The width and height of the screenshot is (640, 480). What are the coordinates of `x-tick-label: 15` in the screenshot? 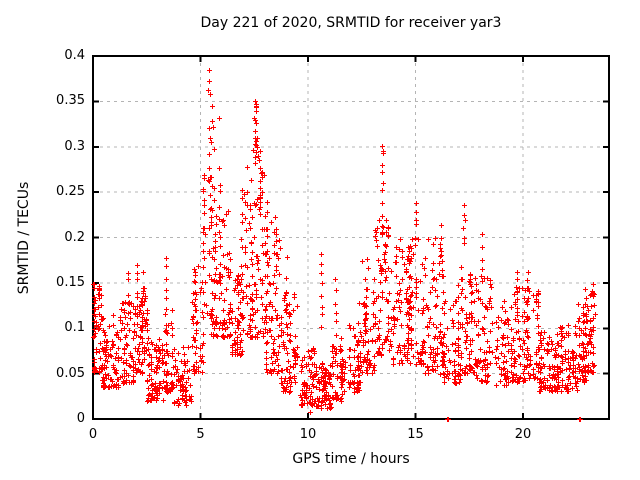 It's located at (415, 434).